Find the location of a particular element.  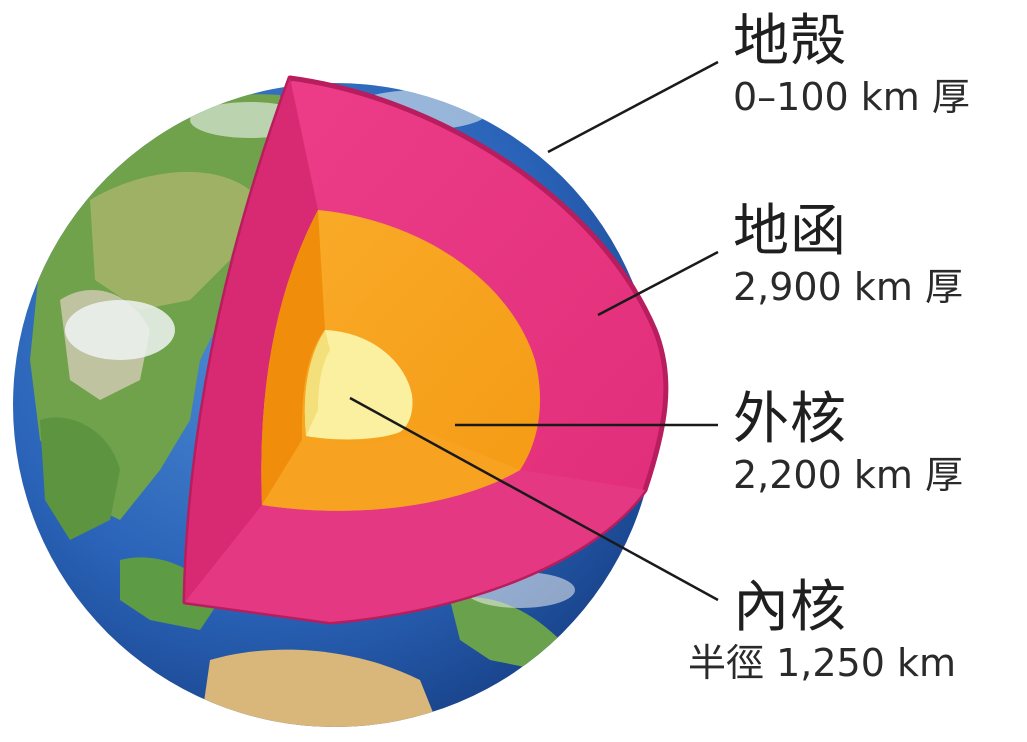

label-outer-core-name: 外核 is located at coordinates (790, 419).